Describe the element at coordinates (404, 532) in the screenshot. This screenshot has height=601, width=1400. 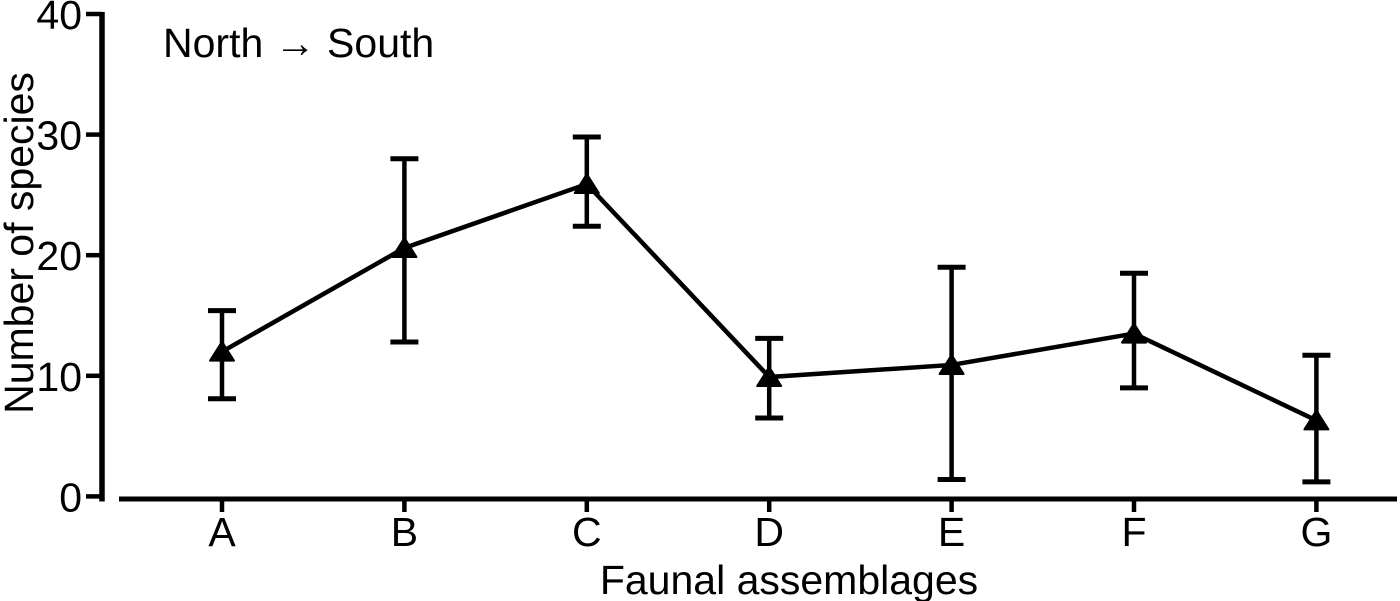
I see `x-tick-label: B` at that location.